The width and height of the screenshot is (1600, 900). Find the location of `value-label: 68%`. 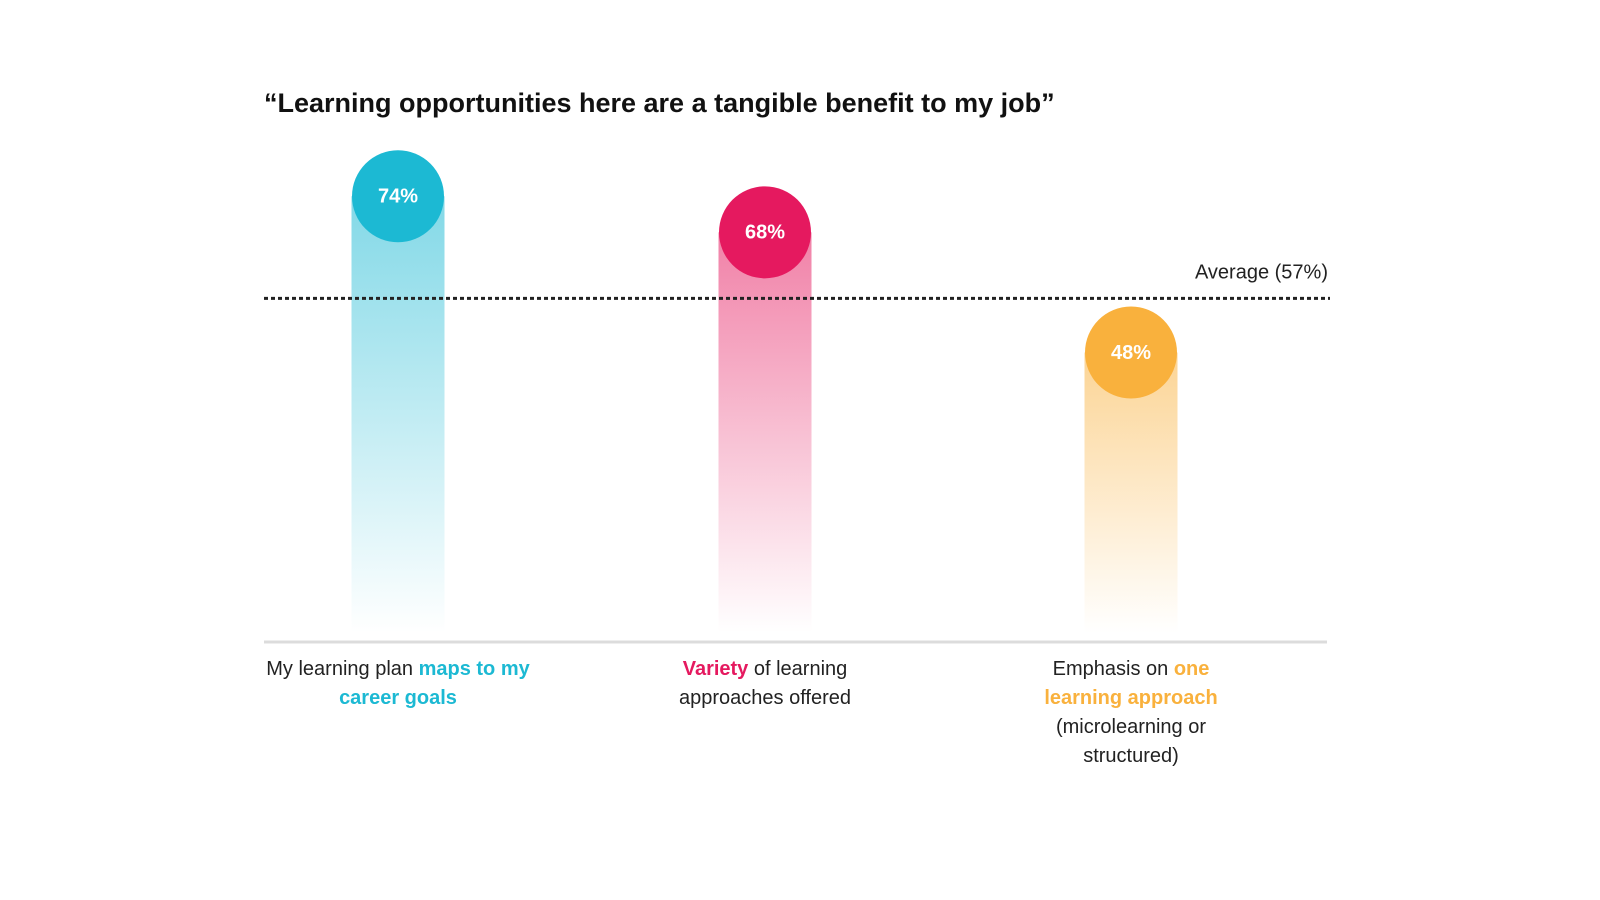

value-label: 68% is located at coordinates (765, 233).